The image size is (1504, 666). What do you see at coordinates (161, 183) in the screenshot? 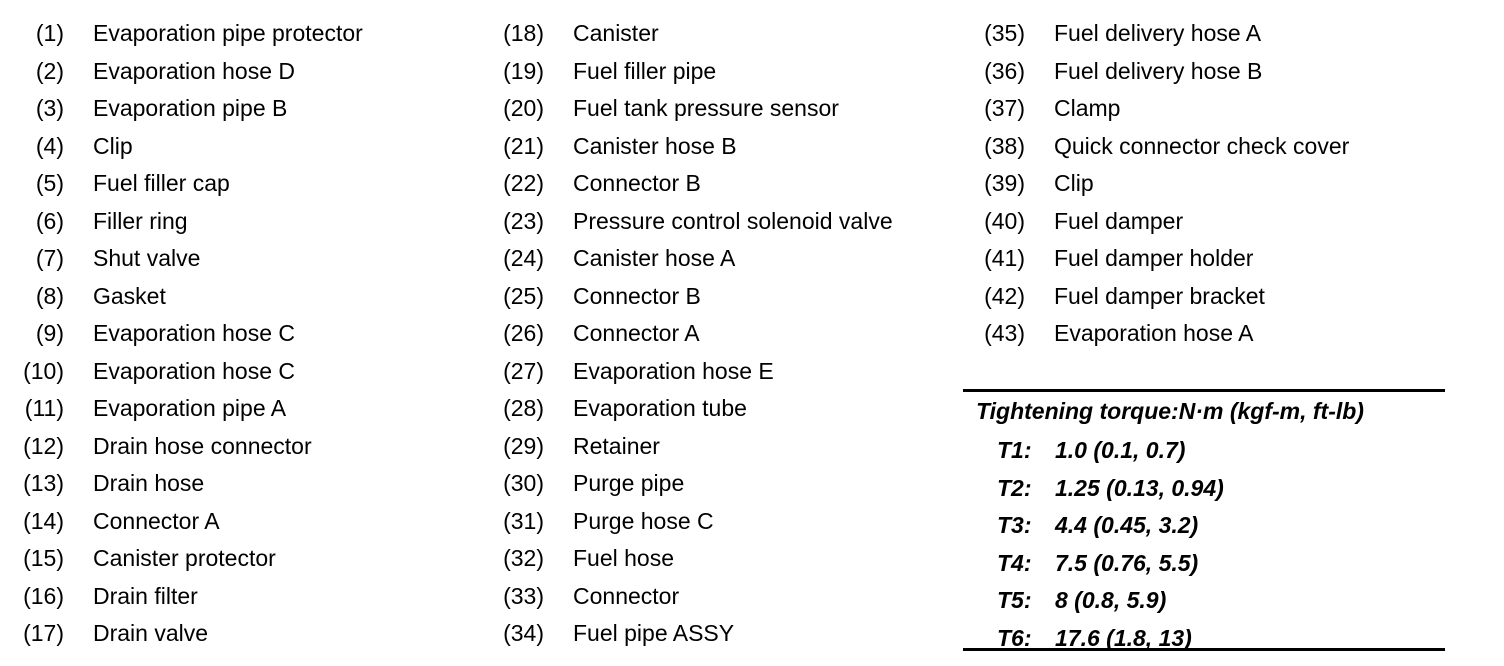
I see `part-name: Fuel filler cap` at bounding box center [161, 183].